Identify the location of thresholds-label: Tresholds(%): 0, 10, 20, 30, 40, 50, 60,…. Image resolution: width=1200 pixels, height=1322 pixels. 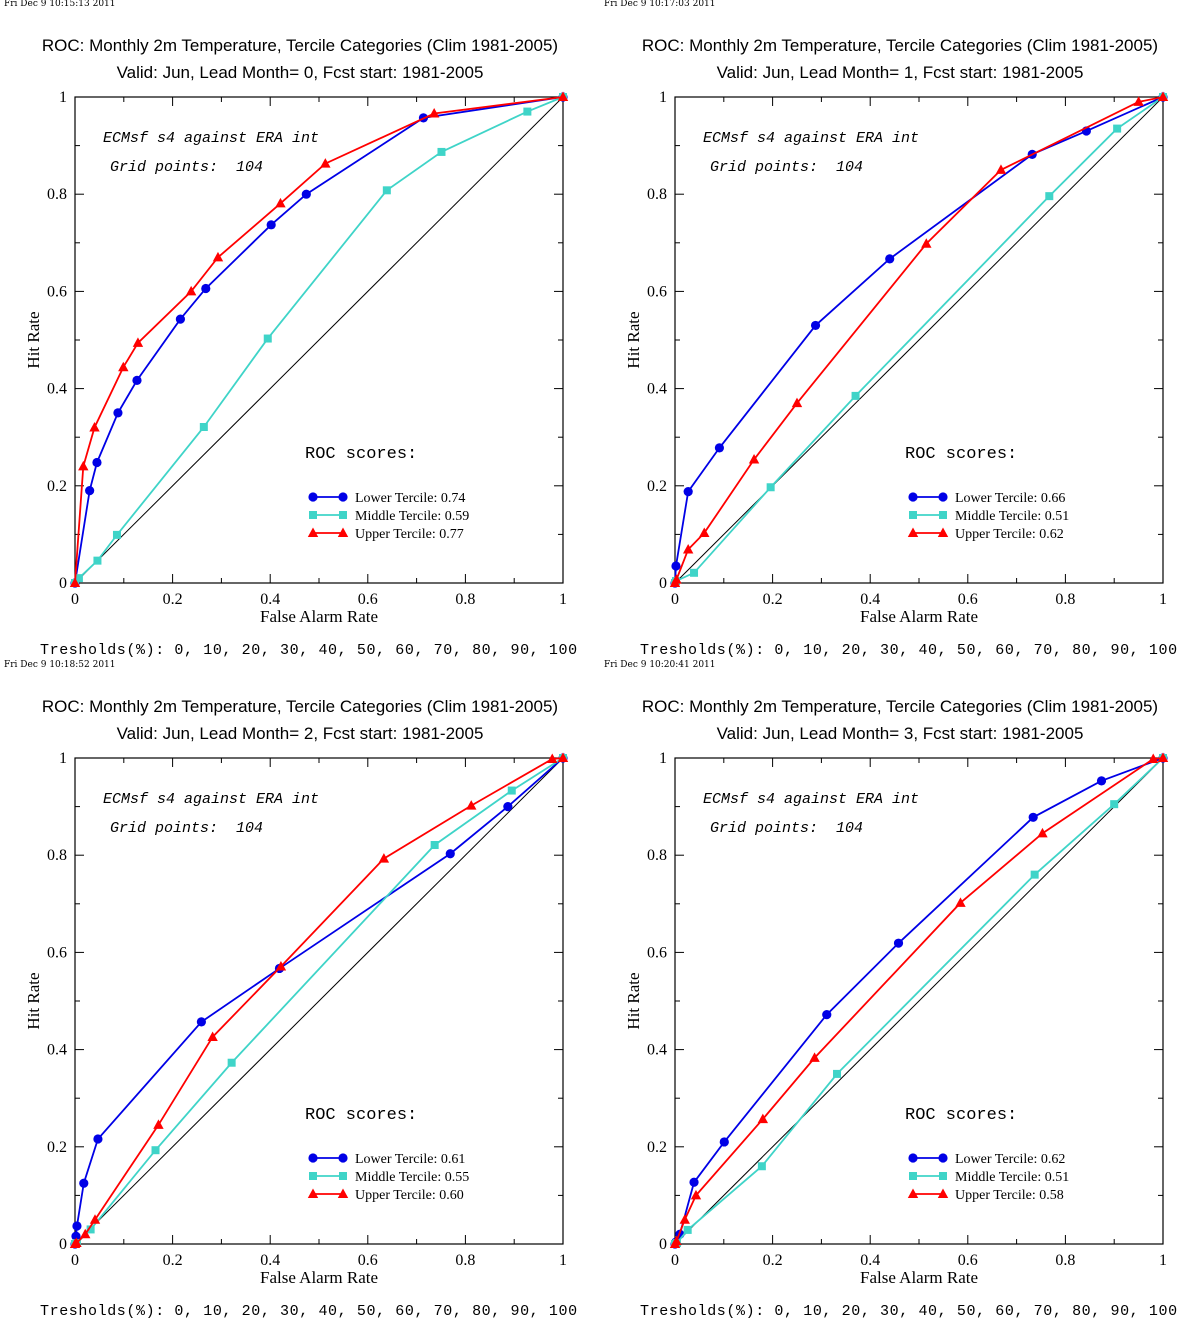
(309, 1311).